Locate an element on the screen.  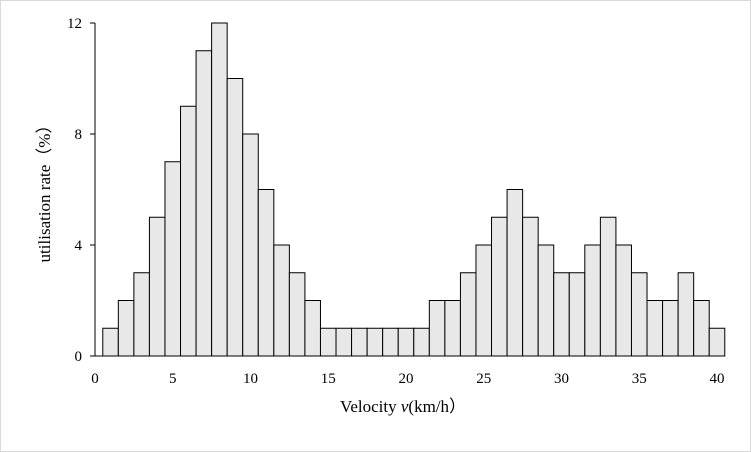
y-tick-label: 12 is located at coordinates (74, 24).